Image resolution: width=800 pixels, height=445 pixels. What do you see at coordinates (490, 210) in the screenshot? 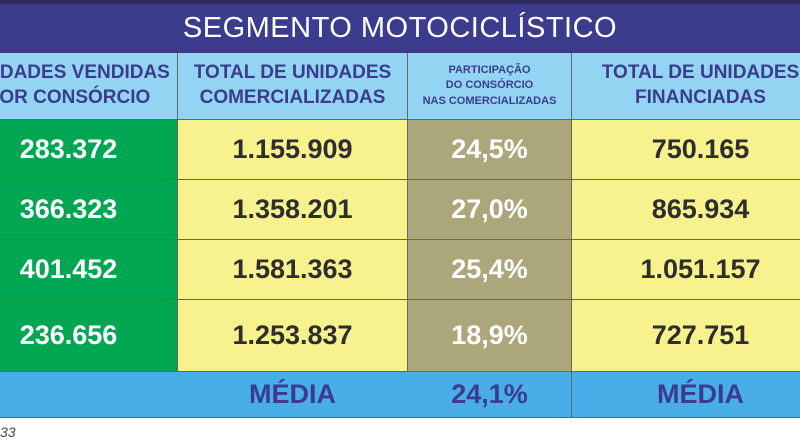
I see `cell-participacao: 27,0%` at bounding box center [490, 210].